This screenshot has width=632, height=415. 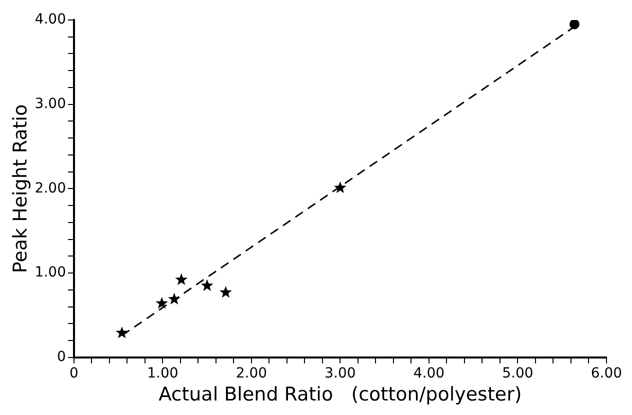 What do you see at coordinates (50, 20) in the screenshot?
I see `y-tick-label: 4.00` at bounding box center [50, 20].